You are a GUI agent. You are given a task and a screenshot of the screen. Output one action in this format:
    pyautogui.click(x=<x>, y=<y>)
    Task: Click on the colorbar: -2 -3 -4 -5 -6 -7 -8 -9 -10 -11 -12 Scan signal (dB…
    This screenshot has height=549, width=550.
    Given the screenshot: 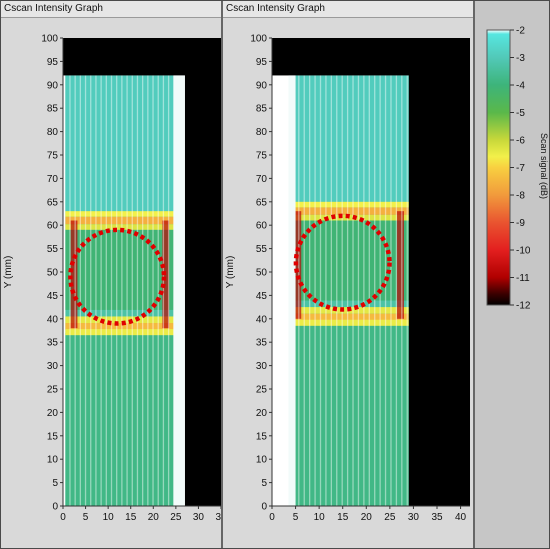 What is the action you would take?
    pyautogui.click(x=517, y=169)
    